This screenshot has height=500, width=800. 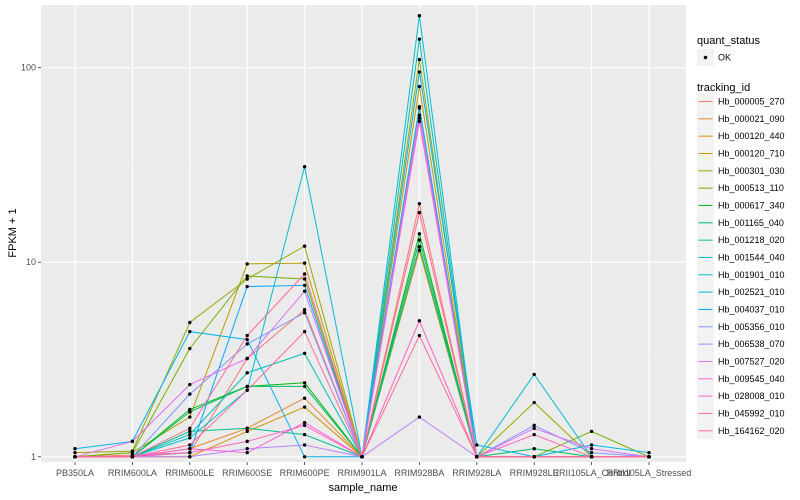 What do you see at coordinates (751, 223) in the screenshot?
I see `legend-item-label: Hb_001165_040` at bounding box center [751, 223].